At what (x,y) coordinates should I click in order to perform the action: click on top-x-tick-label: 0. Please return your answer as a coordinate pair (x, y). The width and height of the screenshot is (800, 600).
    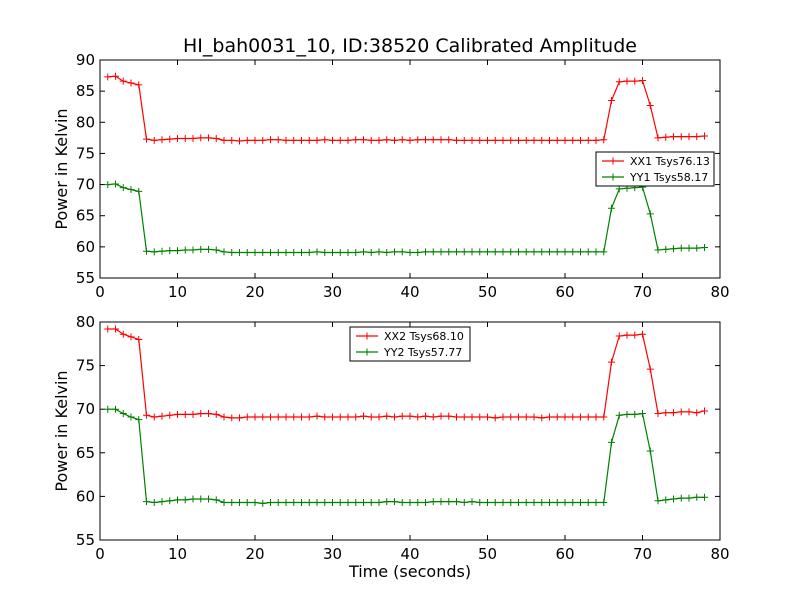
    Looking at the image, I should click on (100, 292).